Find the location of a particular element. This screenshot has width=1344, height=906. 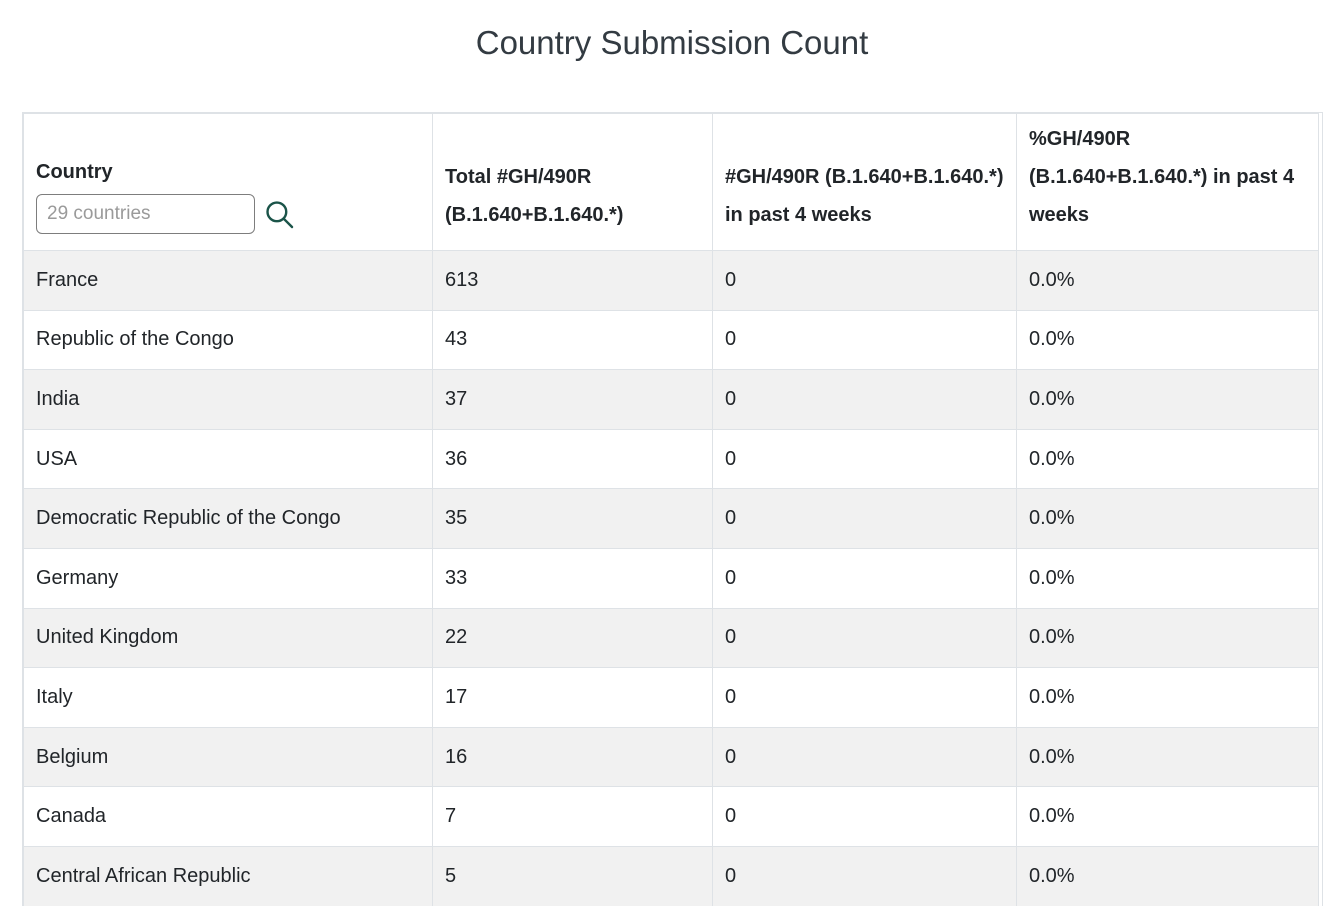

column-header-total: Total #GH/490R (B.1.640+B.1.640.*) is located at coordinates (572, 182).